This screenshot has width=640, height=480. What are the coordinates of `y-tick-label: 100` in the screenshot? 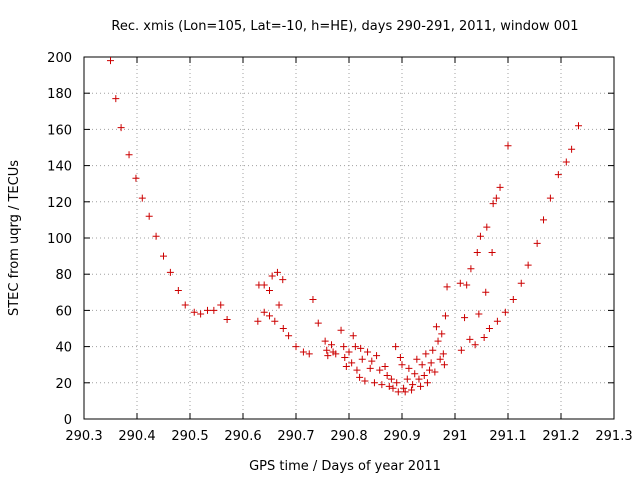 It's located at (59, 239).